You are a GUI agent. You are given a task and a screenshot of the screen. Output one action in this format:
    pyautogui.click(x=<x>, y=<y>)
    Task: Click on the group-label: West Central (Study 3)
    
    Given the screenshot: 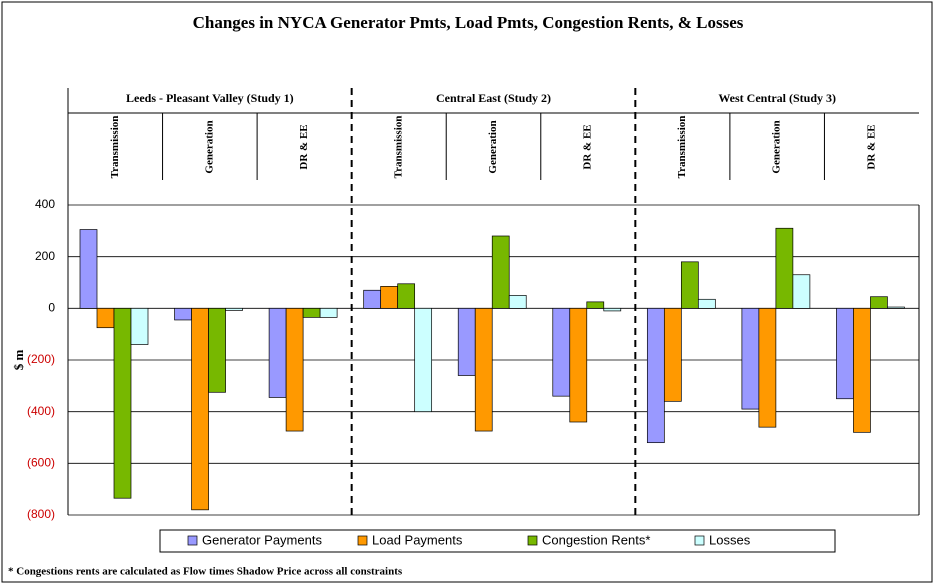 What is the action you would take?
    pyautogui.click(x=777, y=98)
    